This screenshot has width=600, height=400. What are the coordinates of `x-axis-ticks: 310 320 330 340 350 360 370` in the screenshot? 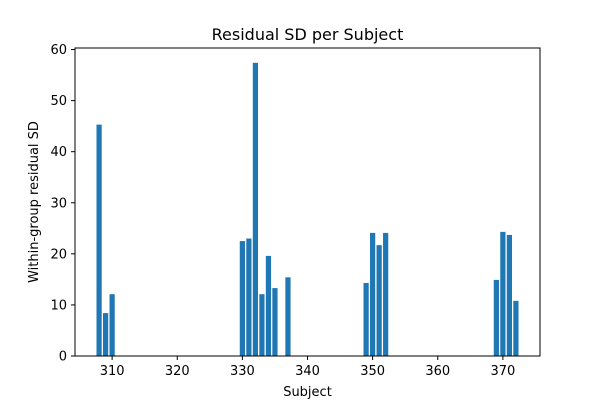 It's located at (307, 367).